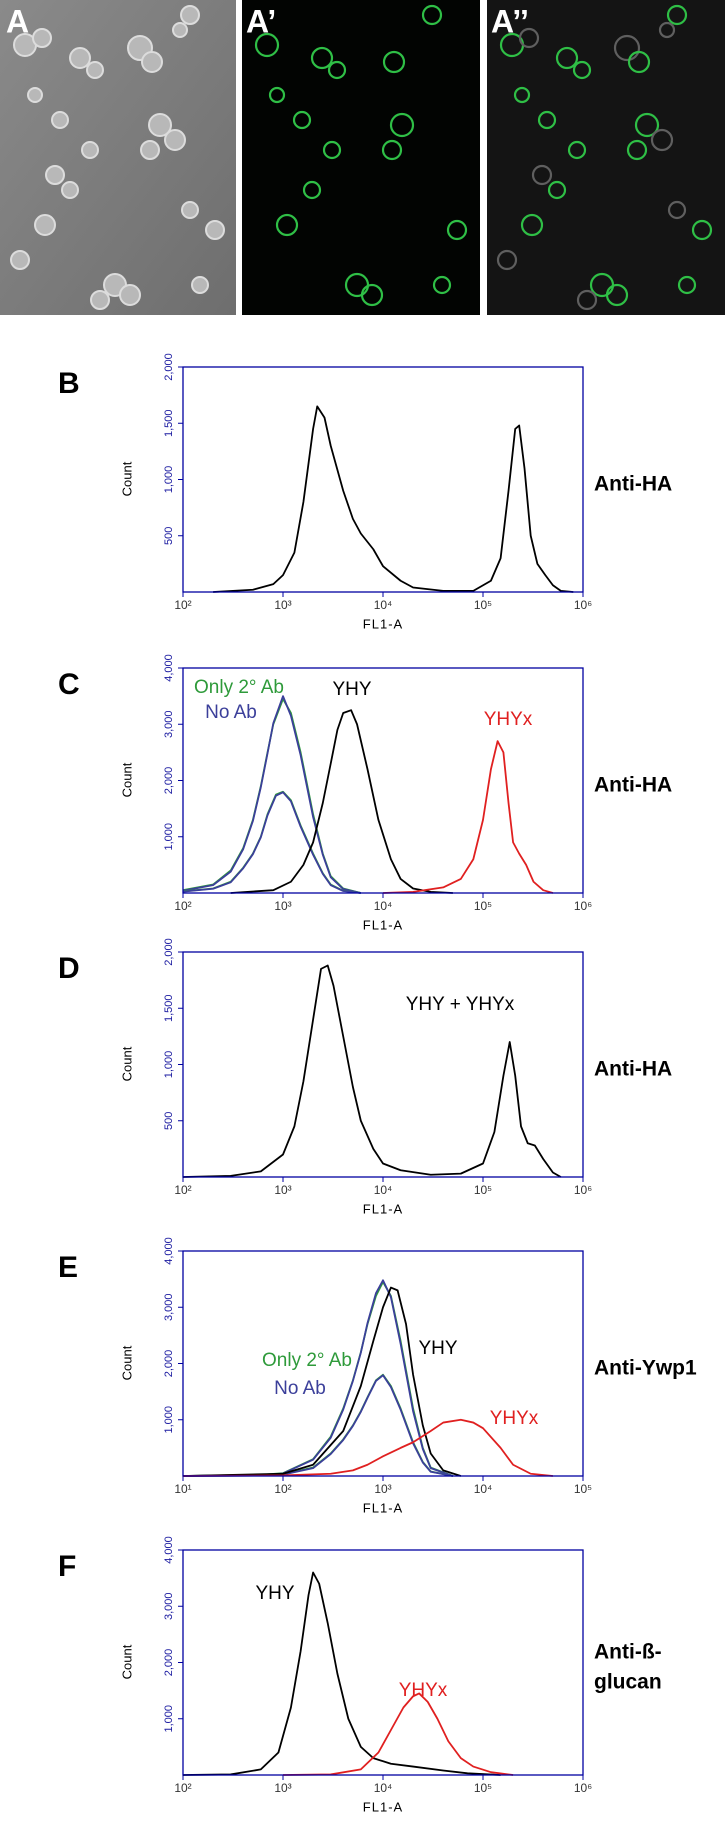 The image size is (725, 1830). I want to click on micrograph-label: A’, so click(261, 21).